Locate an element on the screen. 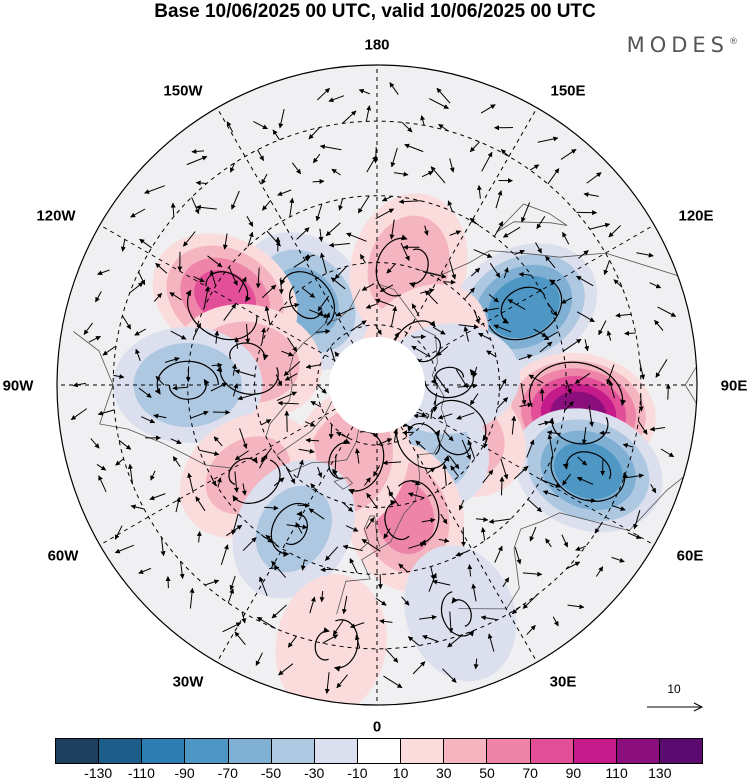 The height and width of the screenshot is (783, 750). lon-label-90e: 90E is located at coordinates (734, 386).